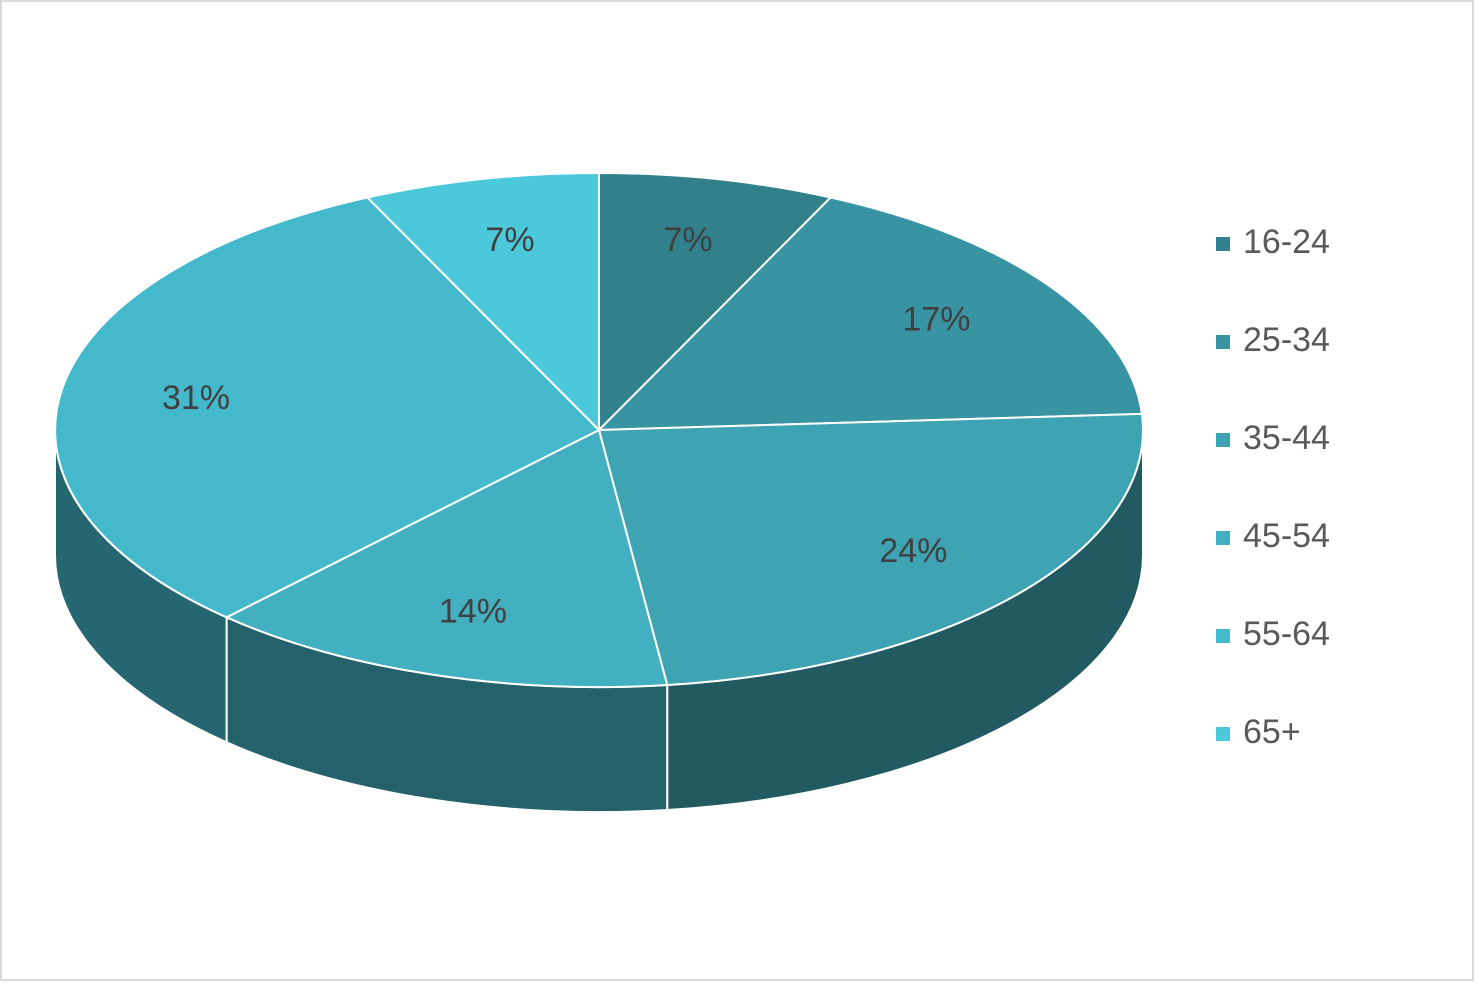 The height and width of the screenshot is (989, 1476). What do you see at coordinates (1286, 340) in the screenshot?
I see `legend-label: 25-34` at bounding box center [1286, 340].